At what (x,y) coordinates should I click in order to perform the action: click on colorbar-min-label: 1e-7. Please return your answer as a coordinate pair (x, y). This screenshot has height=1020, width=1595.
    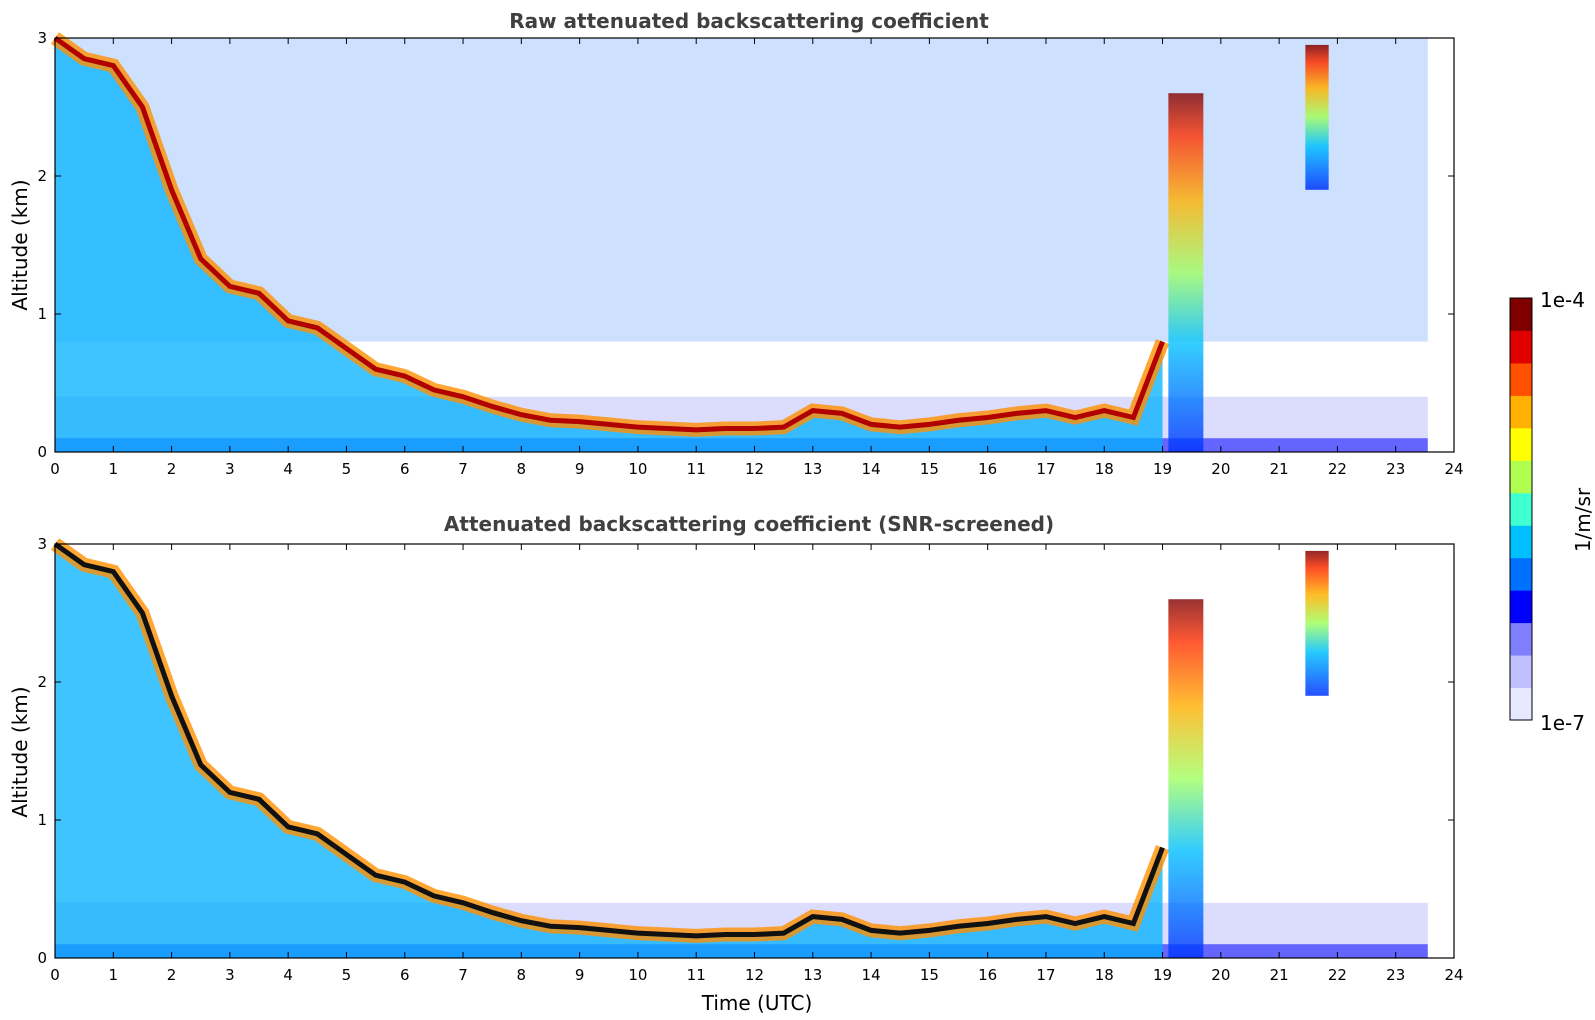
    Looking at the image, I should click on (1562, 723).